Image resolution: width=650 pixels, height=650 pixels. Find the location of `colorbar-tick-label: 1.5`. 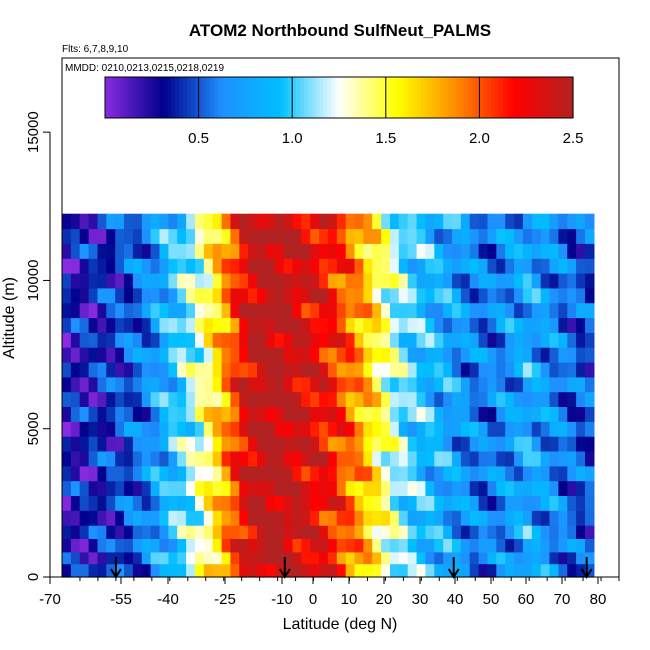

colorbar-tick-label: 1.5 is located at coordinates (385, 138).